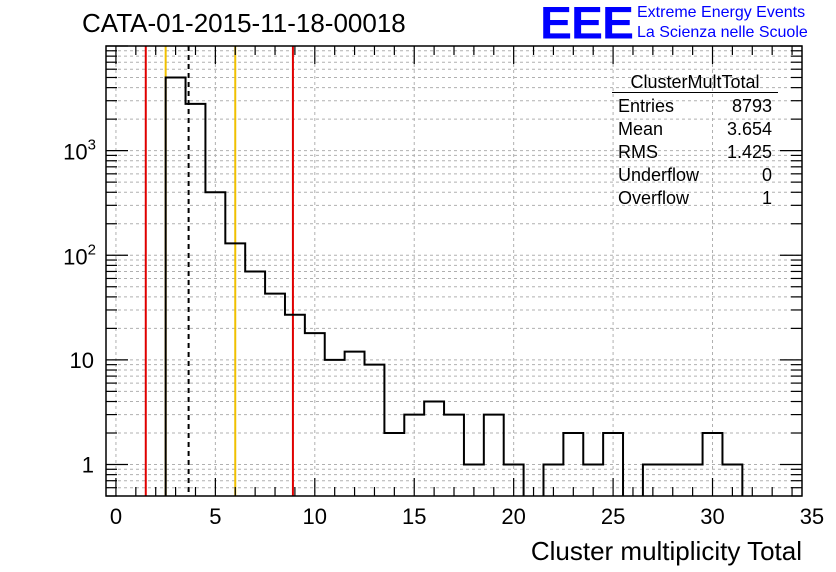 The width and height of the screenshot is (836, 572). What do you see at coordinates (79, 255) in the screenshot?
I see `y-tick-label: 10²` at bounding box center [79, 255].